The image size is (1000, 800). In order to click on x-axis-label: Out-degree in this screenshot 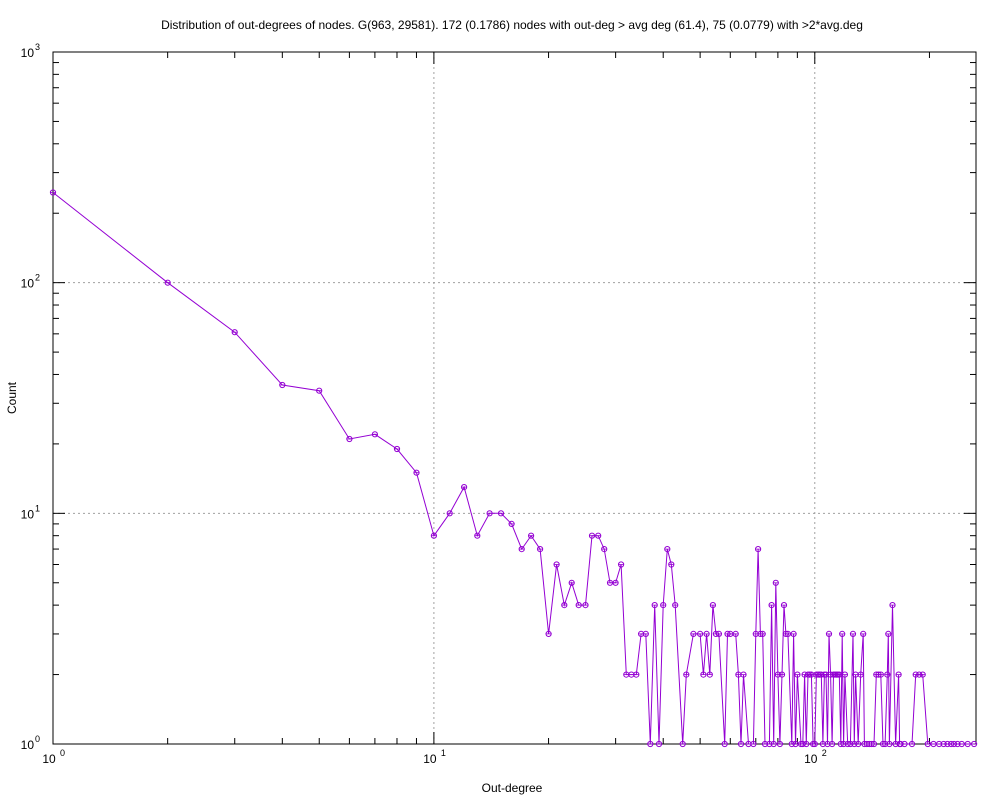, I will do `click(512, 788)`.